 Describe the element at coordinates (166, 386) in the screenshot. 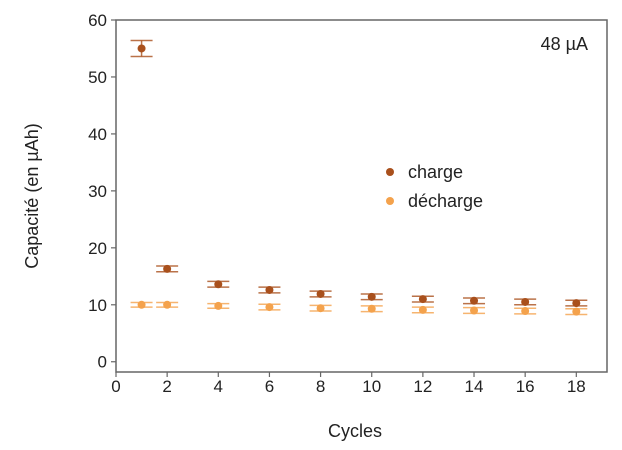

I see `x-tick-label: 2` at that location.